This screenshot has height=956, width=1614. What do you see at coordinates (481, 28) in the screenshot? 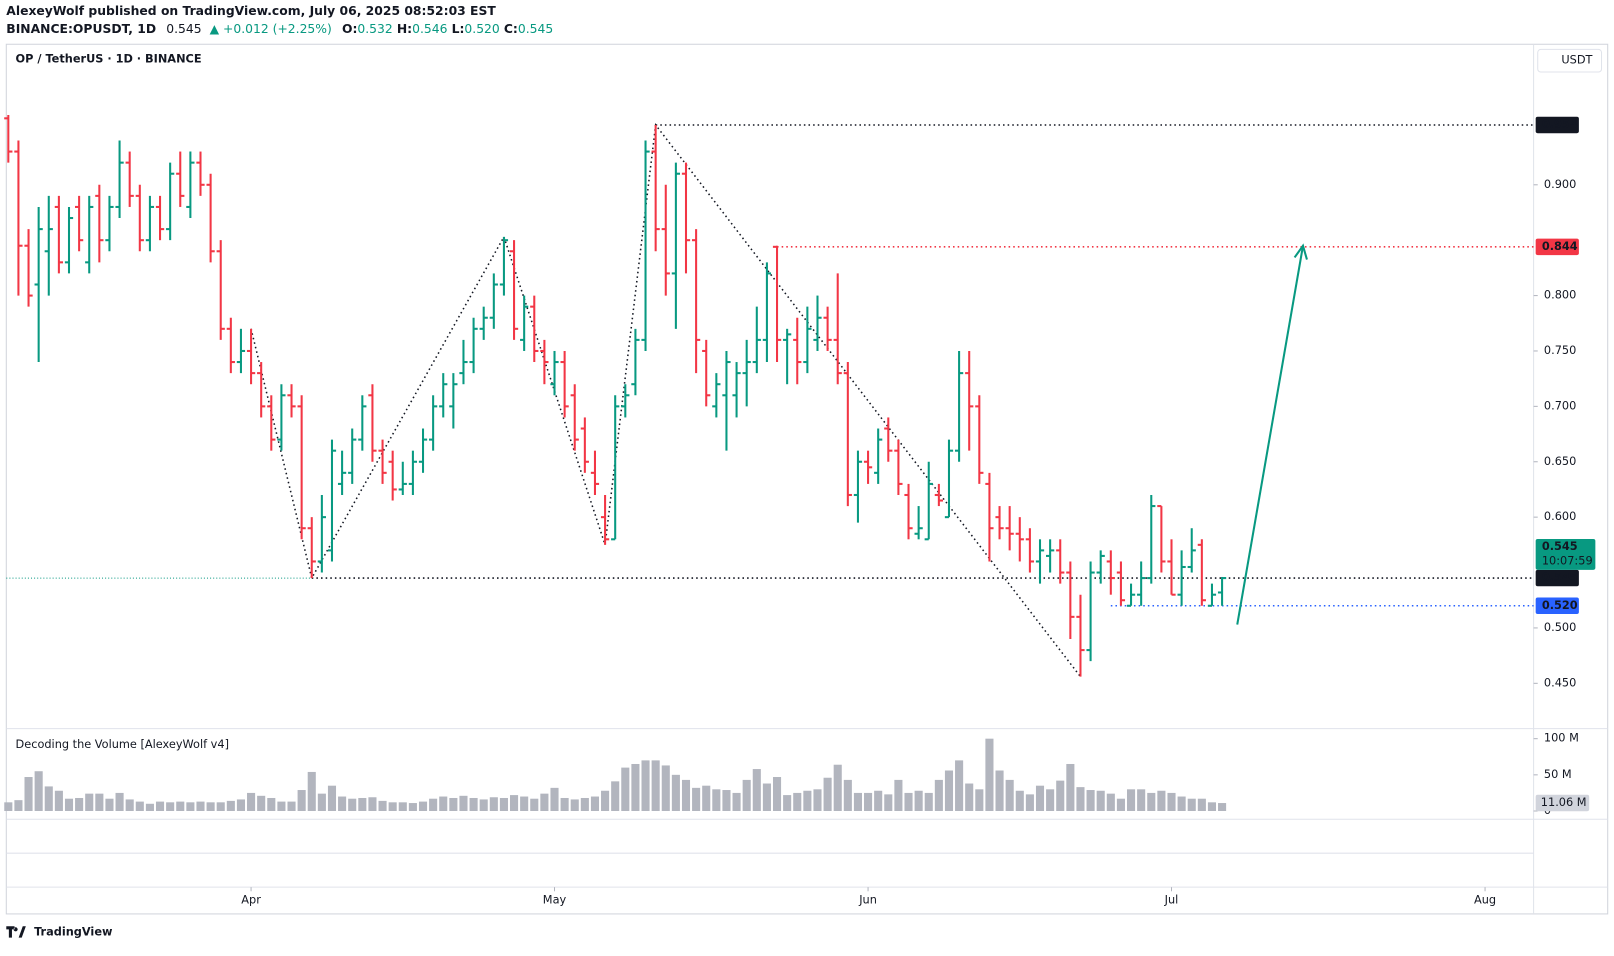
I see `ohlc-value: 0.520` at bounding box center [481, 28].